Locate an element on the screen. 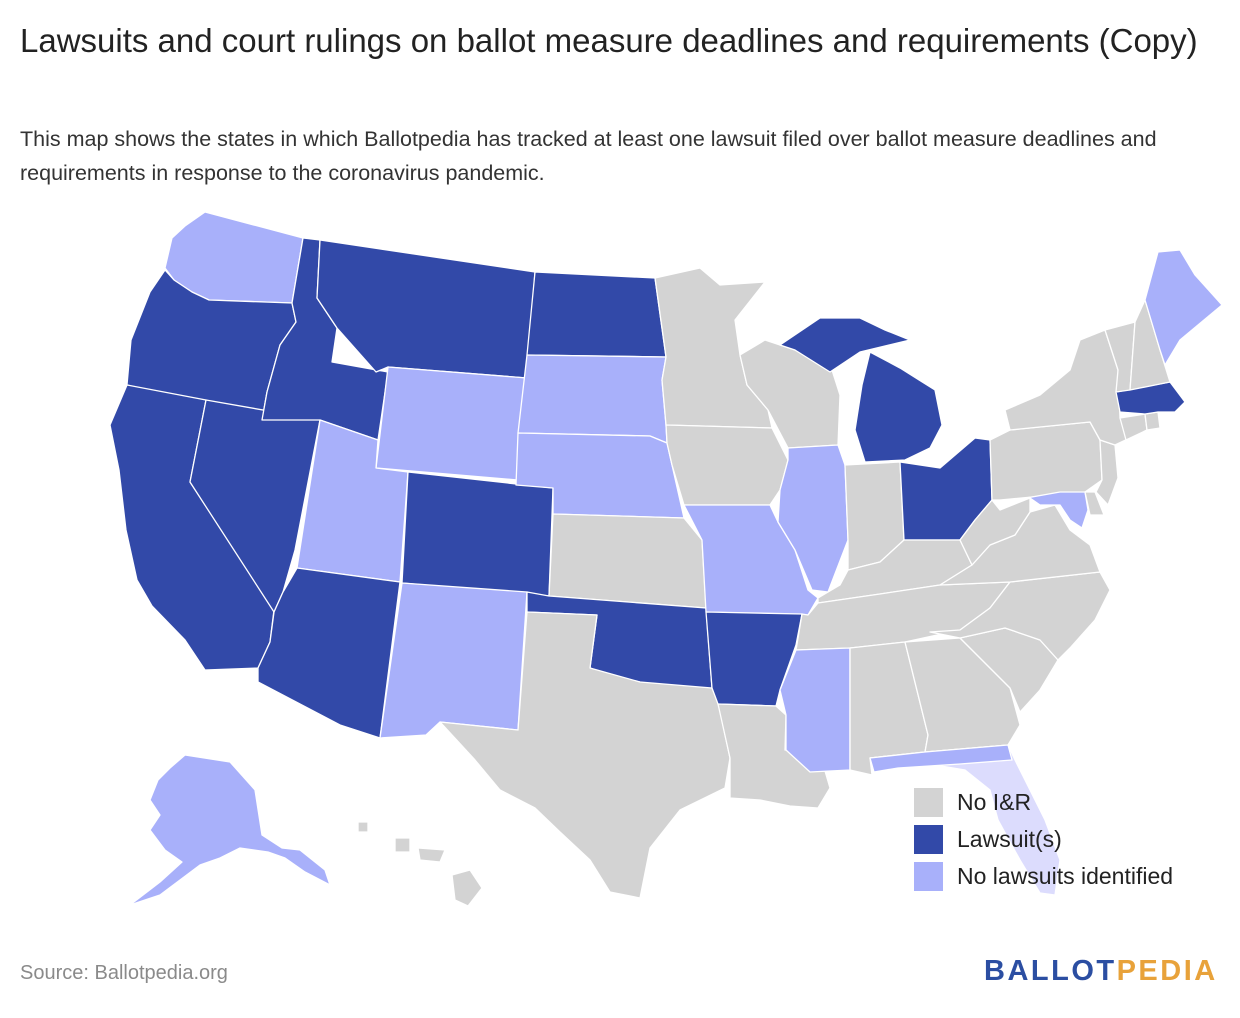  state-AK is located at coordinates (230, 830).